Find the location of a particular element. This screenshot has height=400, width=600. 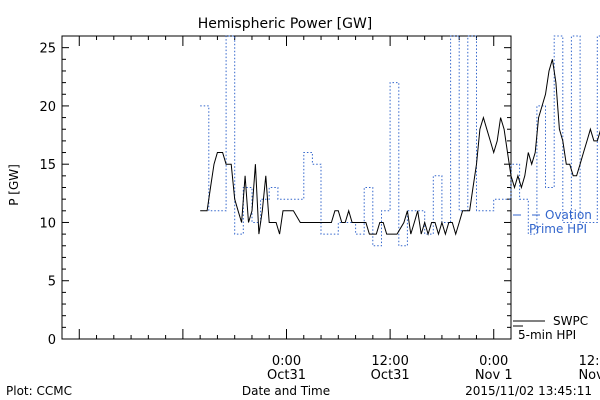

y-tick-label: 15 is located at coordinates (47, 165).